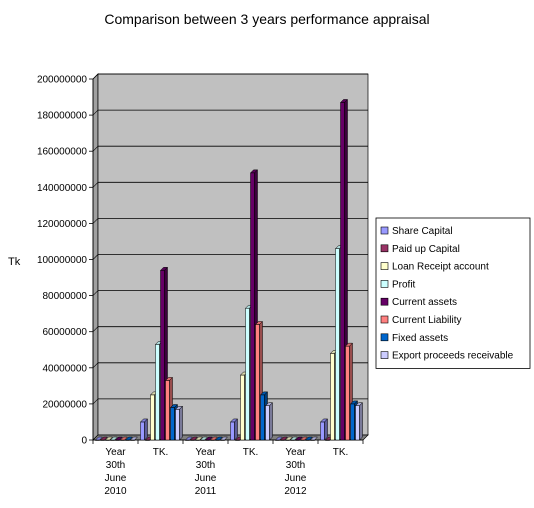 The height and width of the screenshot is (508, 534). What do you see at coordinates (440, 267) in the screenshot?
I see `legend-entry: Loan Receipt account` at bounding box center [440, 267].